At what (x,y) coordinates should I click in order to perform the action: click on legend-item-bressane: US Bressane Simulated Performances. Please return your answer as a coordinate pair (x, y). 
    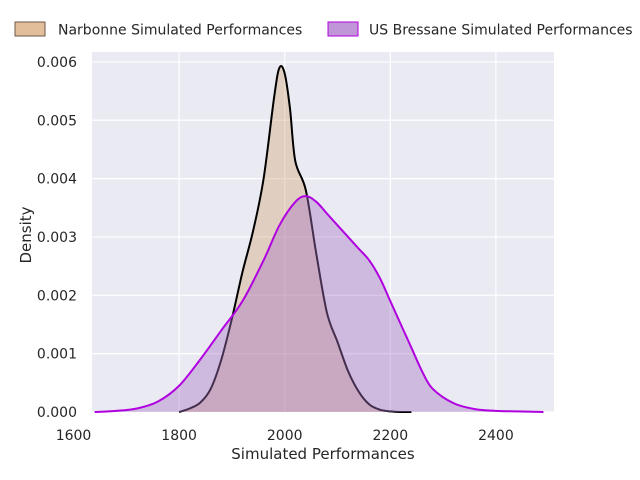
    Looking at the image, I should click on (480, 30).